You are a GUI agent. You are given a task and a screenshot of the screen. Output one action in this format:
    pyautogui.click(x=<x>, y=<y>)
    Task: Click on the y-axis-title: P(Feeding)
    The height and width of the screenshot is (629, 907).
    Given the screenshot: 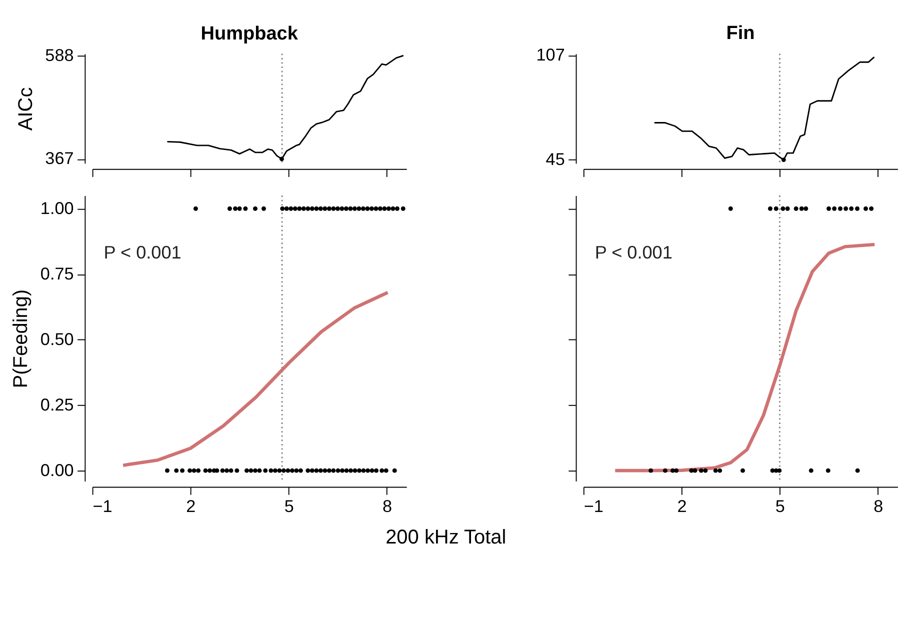 What is the action you would take?
    pyautogui.click(x=21, y=338)
    